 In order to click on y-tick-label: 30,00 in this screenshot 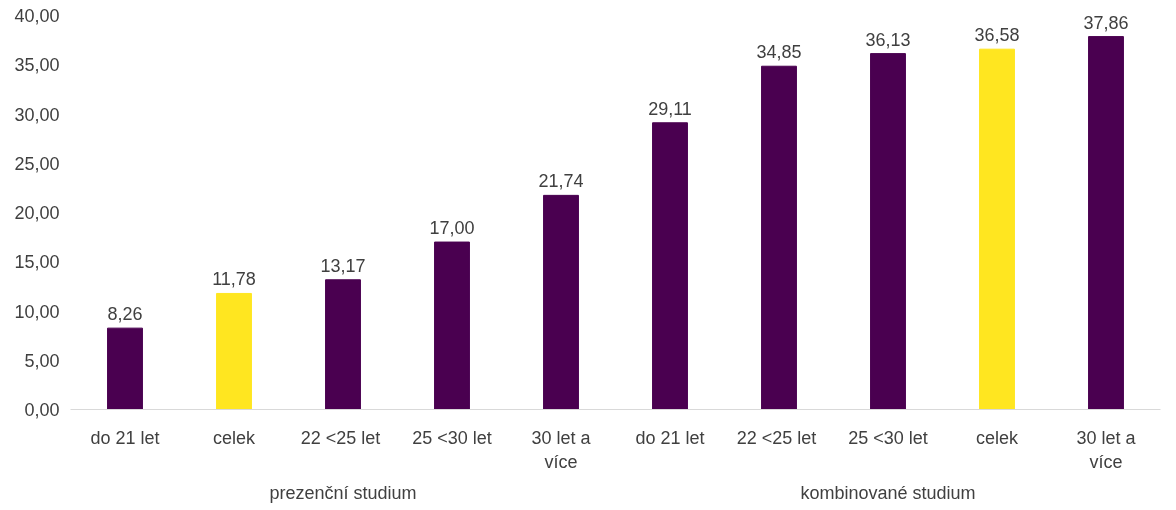, I will do `click(37, 114)`.